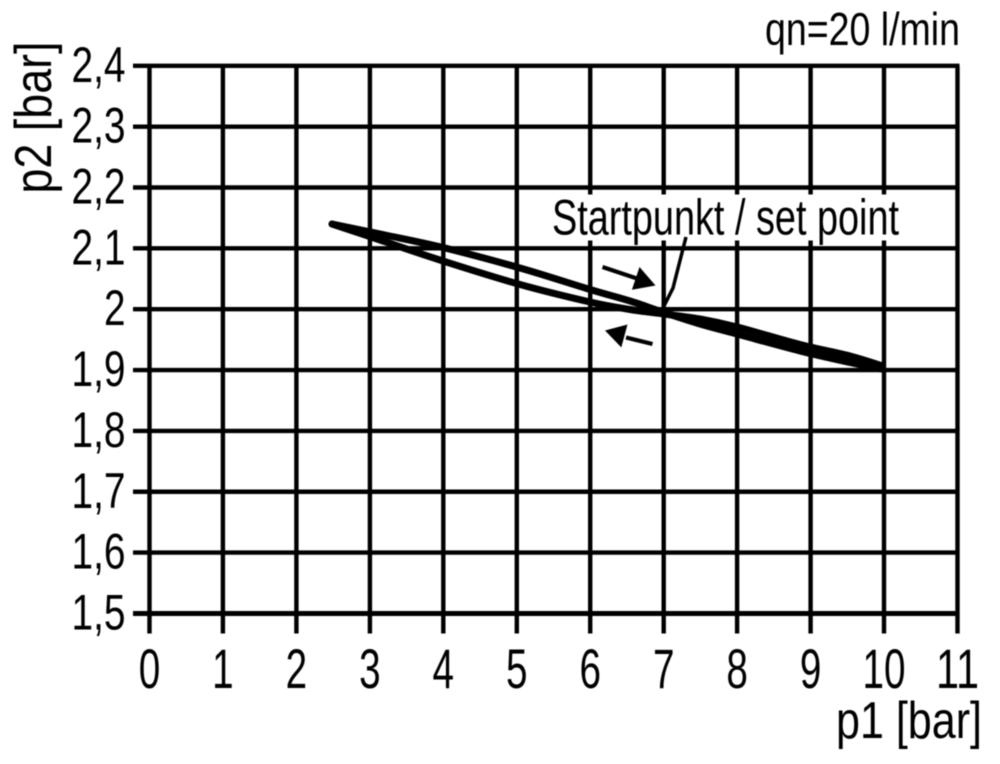  What do you see at coordinates (590, 668) in the screenshot?
I see `svg-text: 6` at bounding box center [590, 668].